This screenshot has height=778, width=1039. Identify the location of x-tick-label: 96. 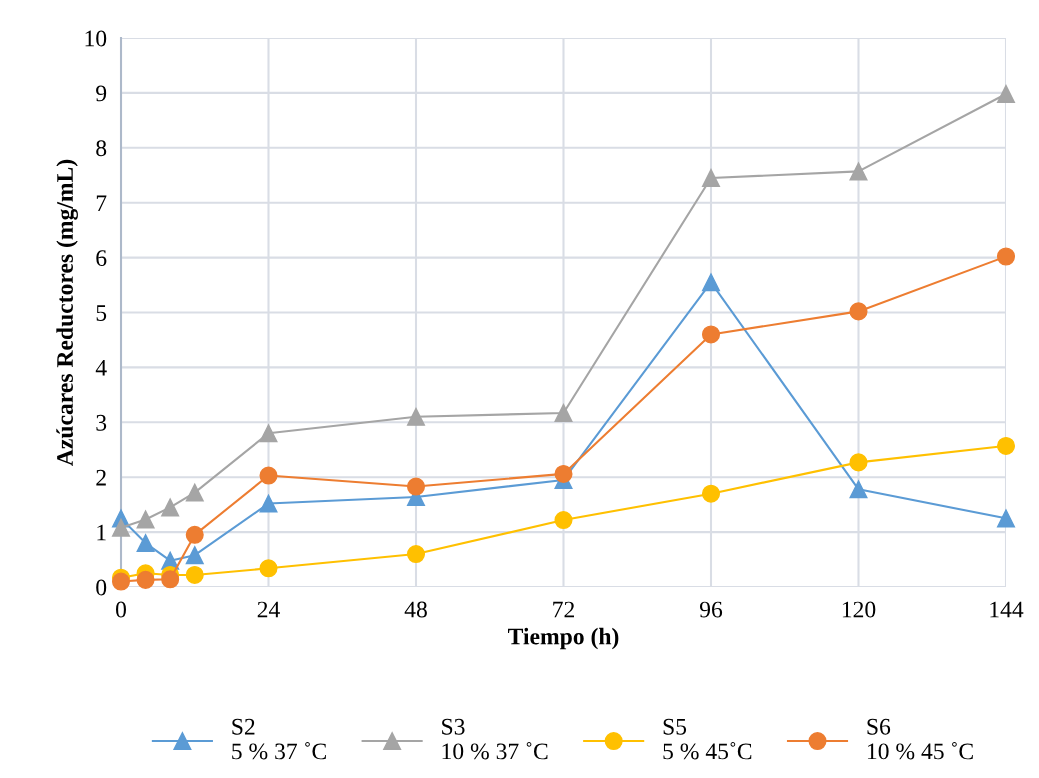
(711, 609).